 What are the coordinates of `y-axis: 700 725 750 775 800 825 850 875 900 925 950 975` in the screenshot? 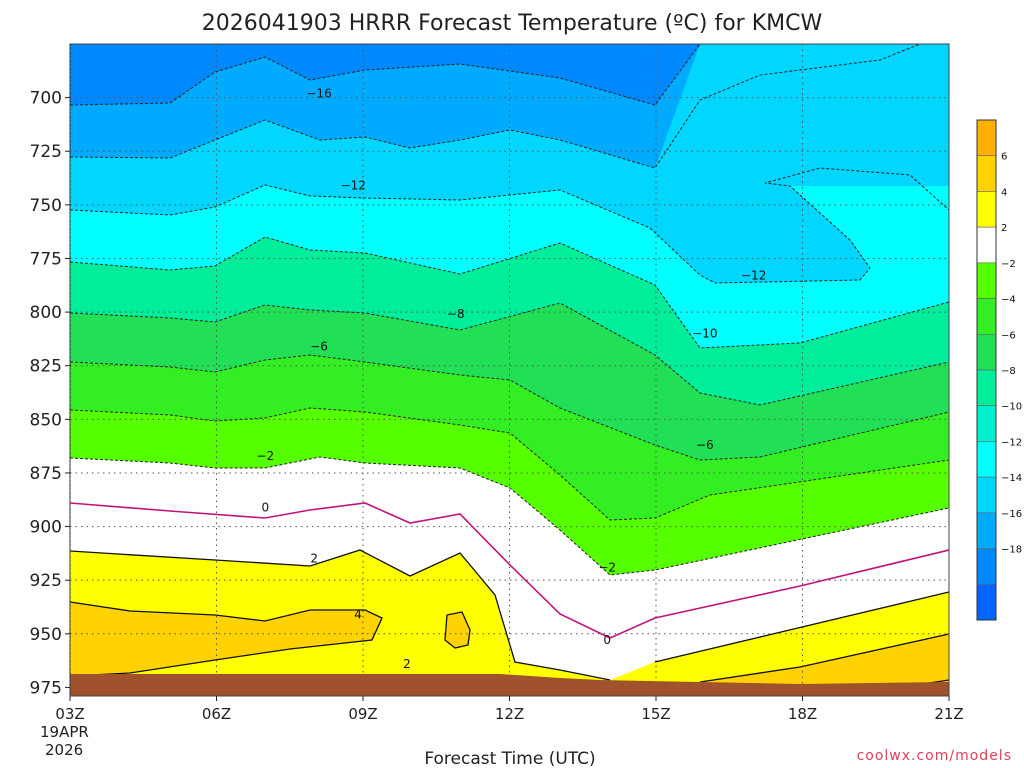 It's located at (50, 393).